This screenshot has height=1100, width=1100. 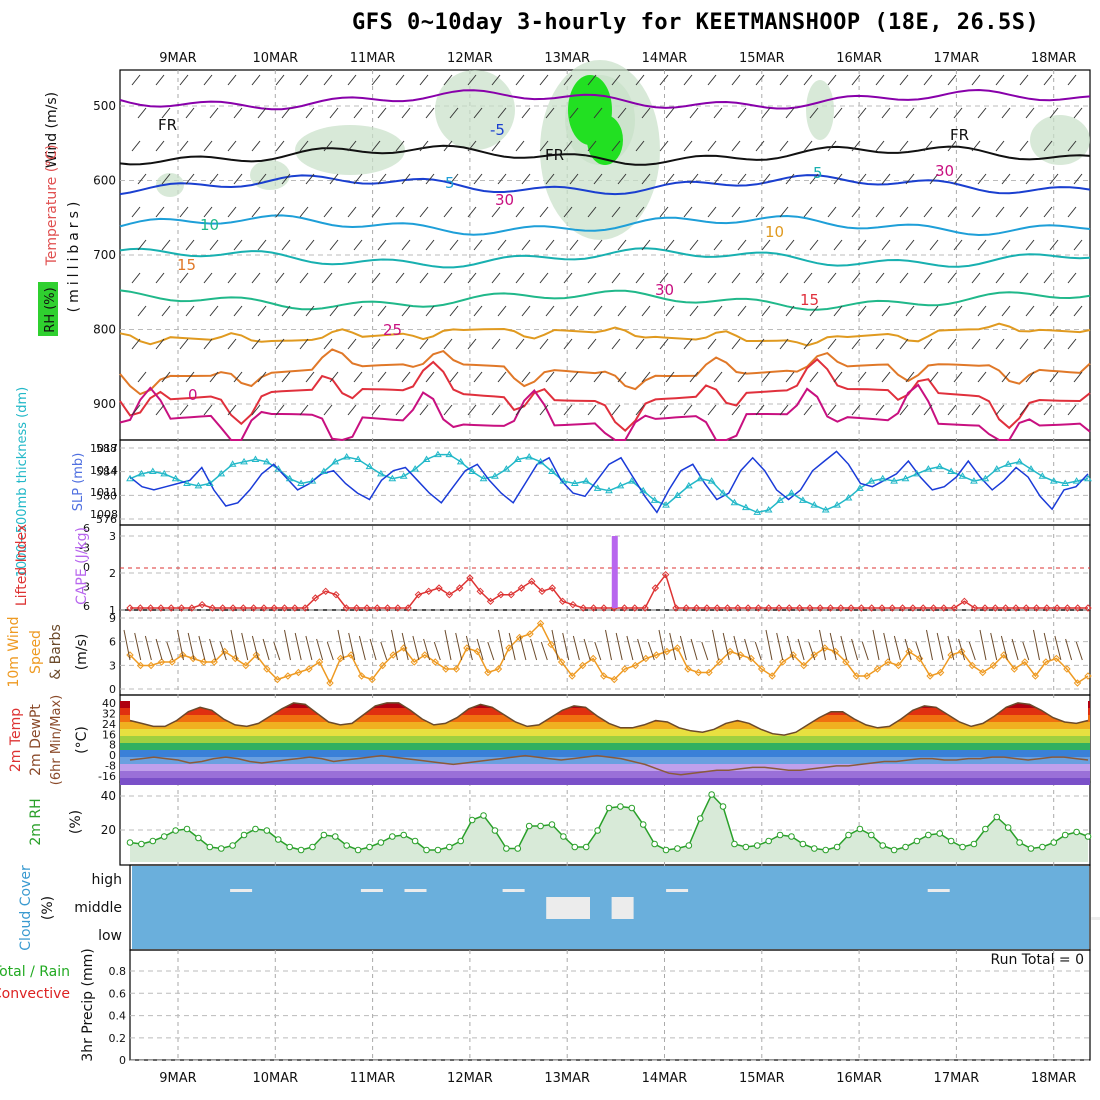 I want to click on precip-tick-label: 0.2, so click(x=118, y=1038).